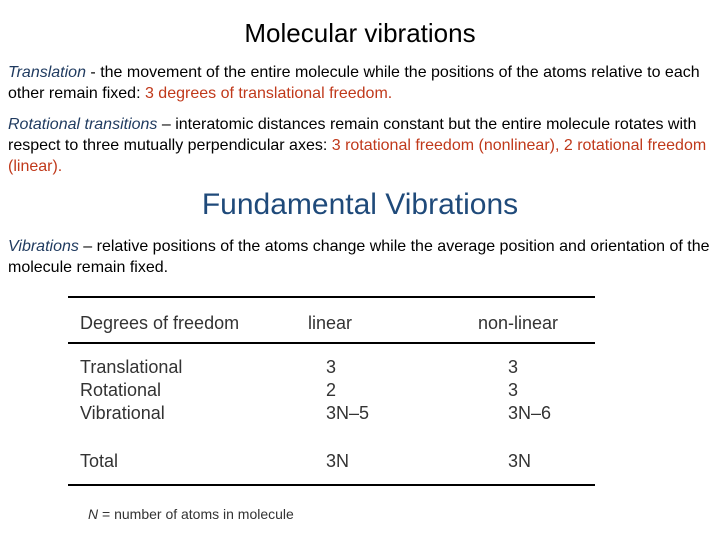  I want to click on row-vibrational-linear: 3N–5, so click(348, 413).